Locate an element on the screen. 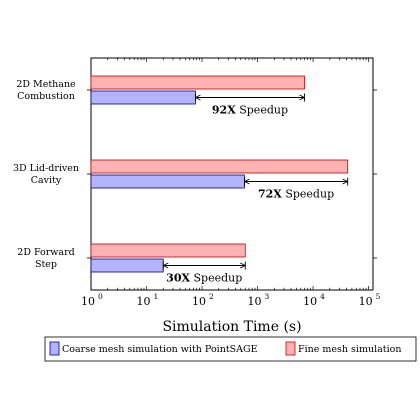  bar-coarse-3d-lid-driven-cavity is located at coordinates (167, 181).